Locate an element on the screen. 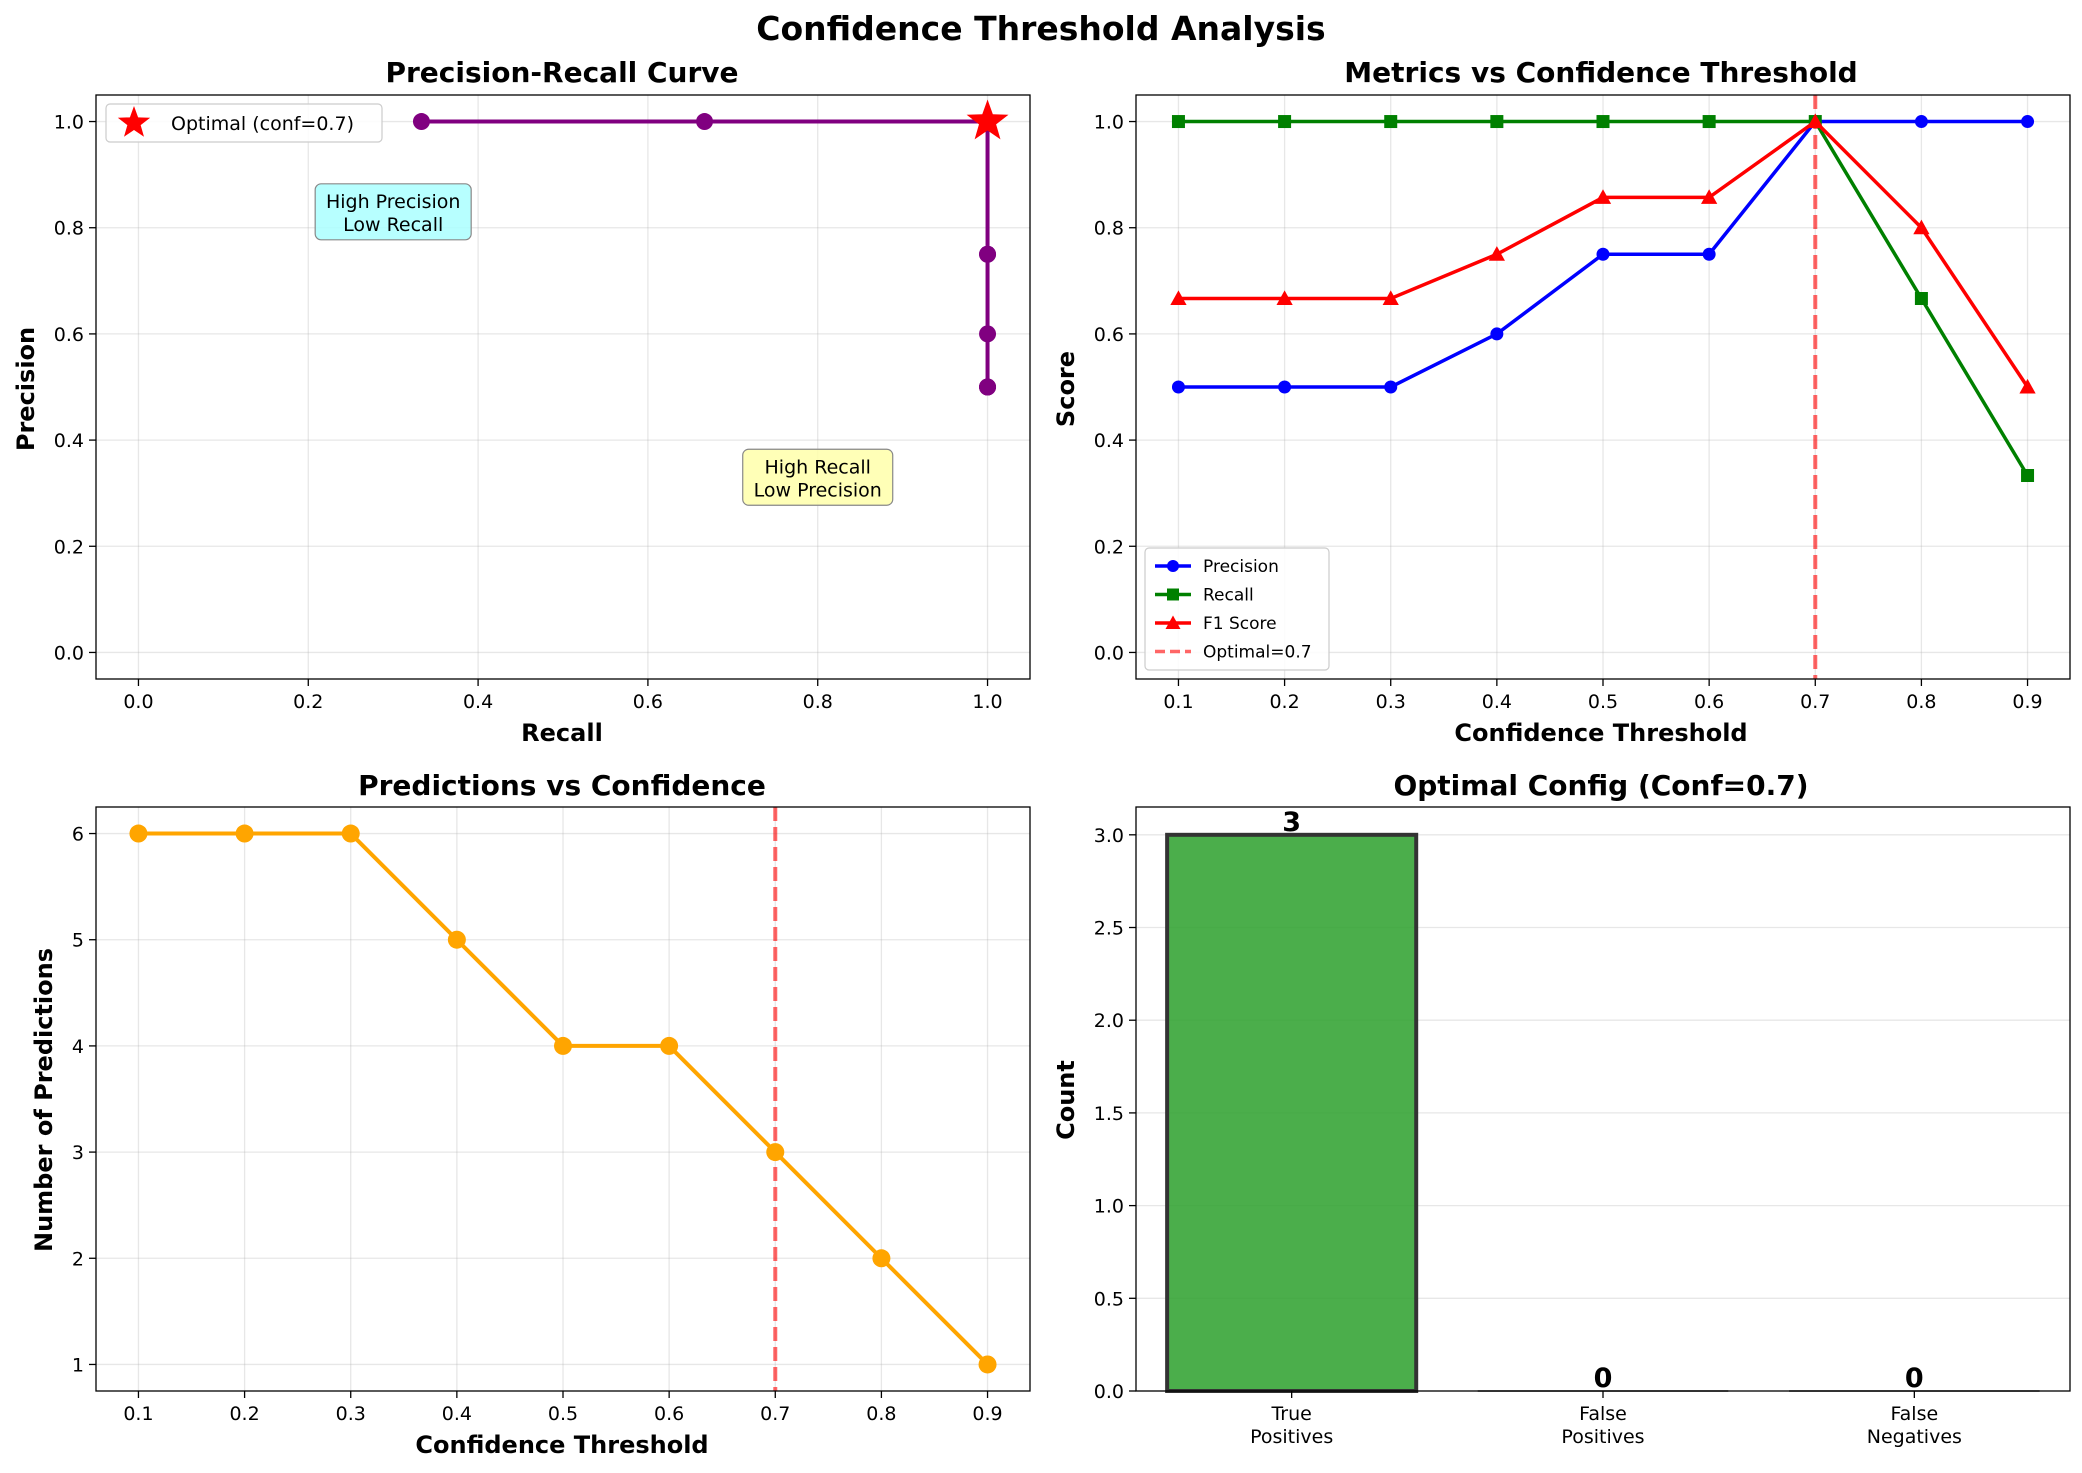  y-tick-label: 1.0 is located at coordinates (1109, 1207).